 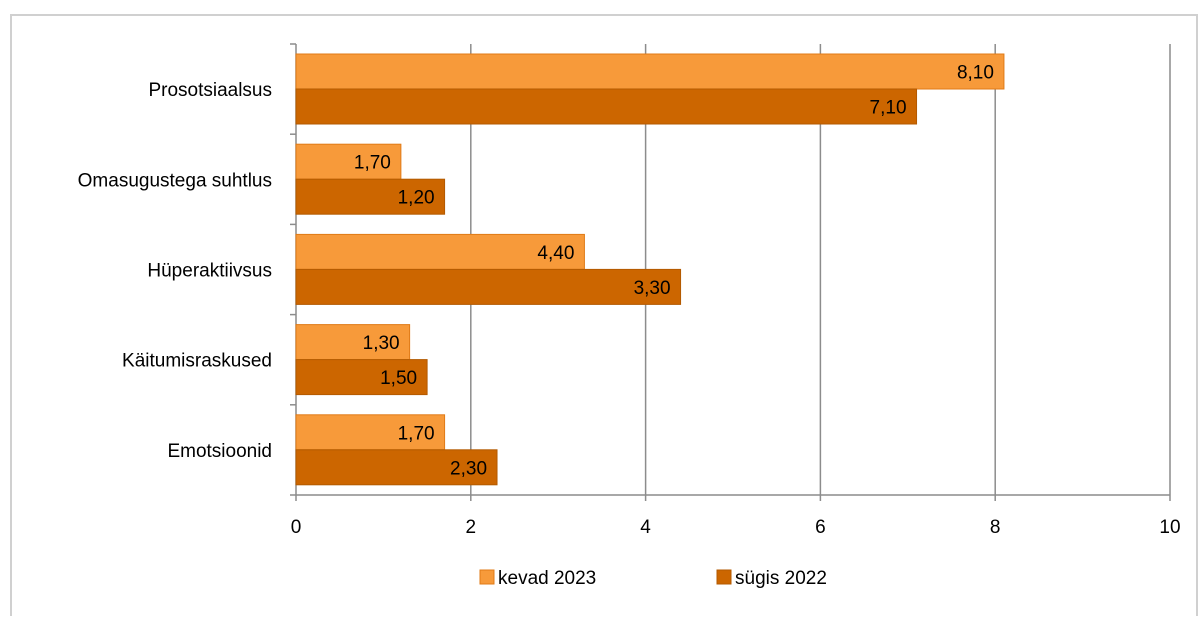 What do you see at coordinates (398, 378) in the screenshot?
I see `data-label: 1,50` at bounding box center [398, 378].